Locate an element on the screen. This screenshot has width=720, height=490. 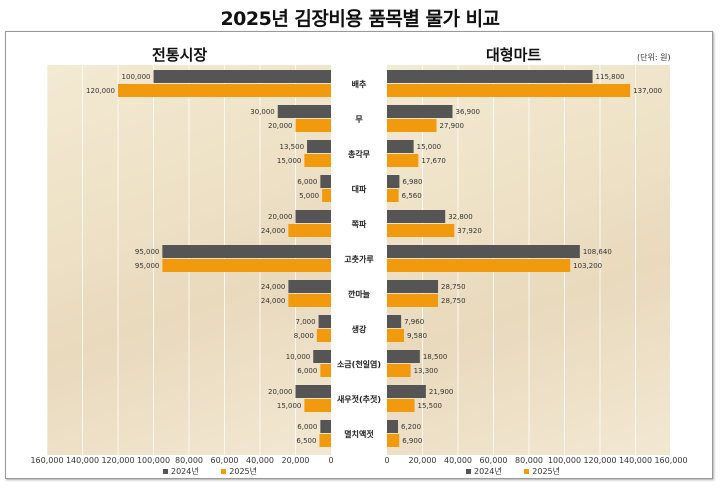
data-label: 6,560 is located at coordinates (412, 196).